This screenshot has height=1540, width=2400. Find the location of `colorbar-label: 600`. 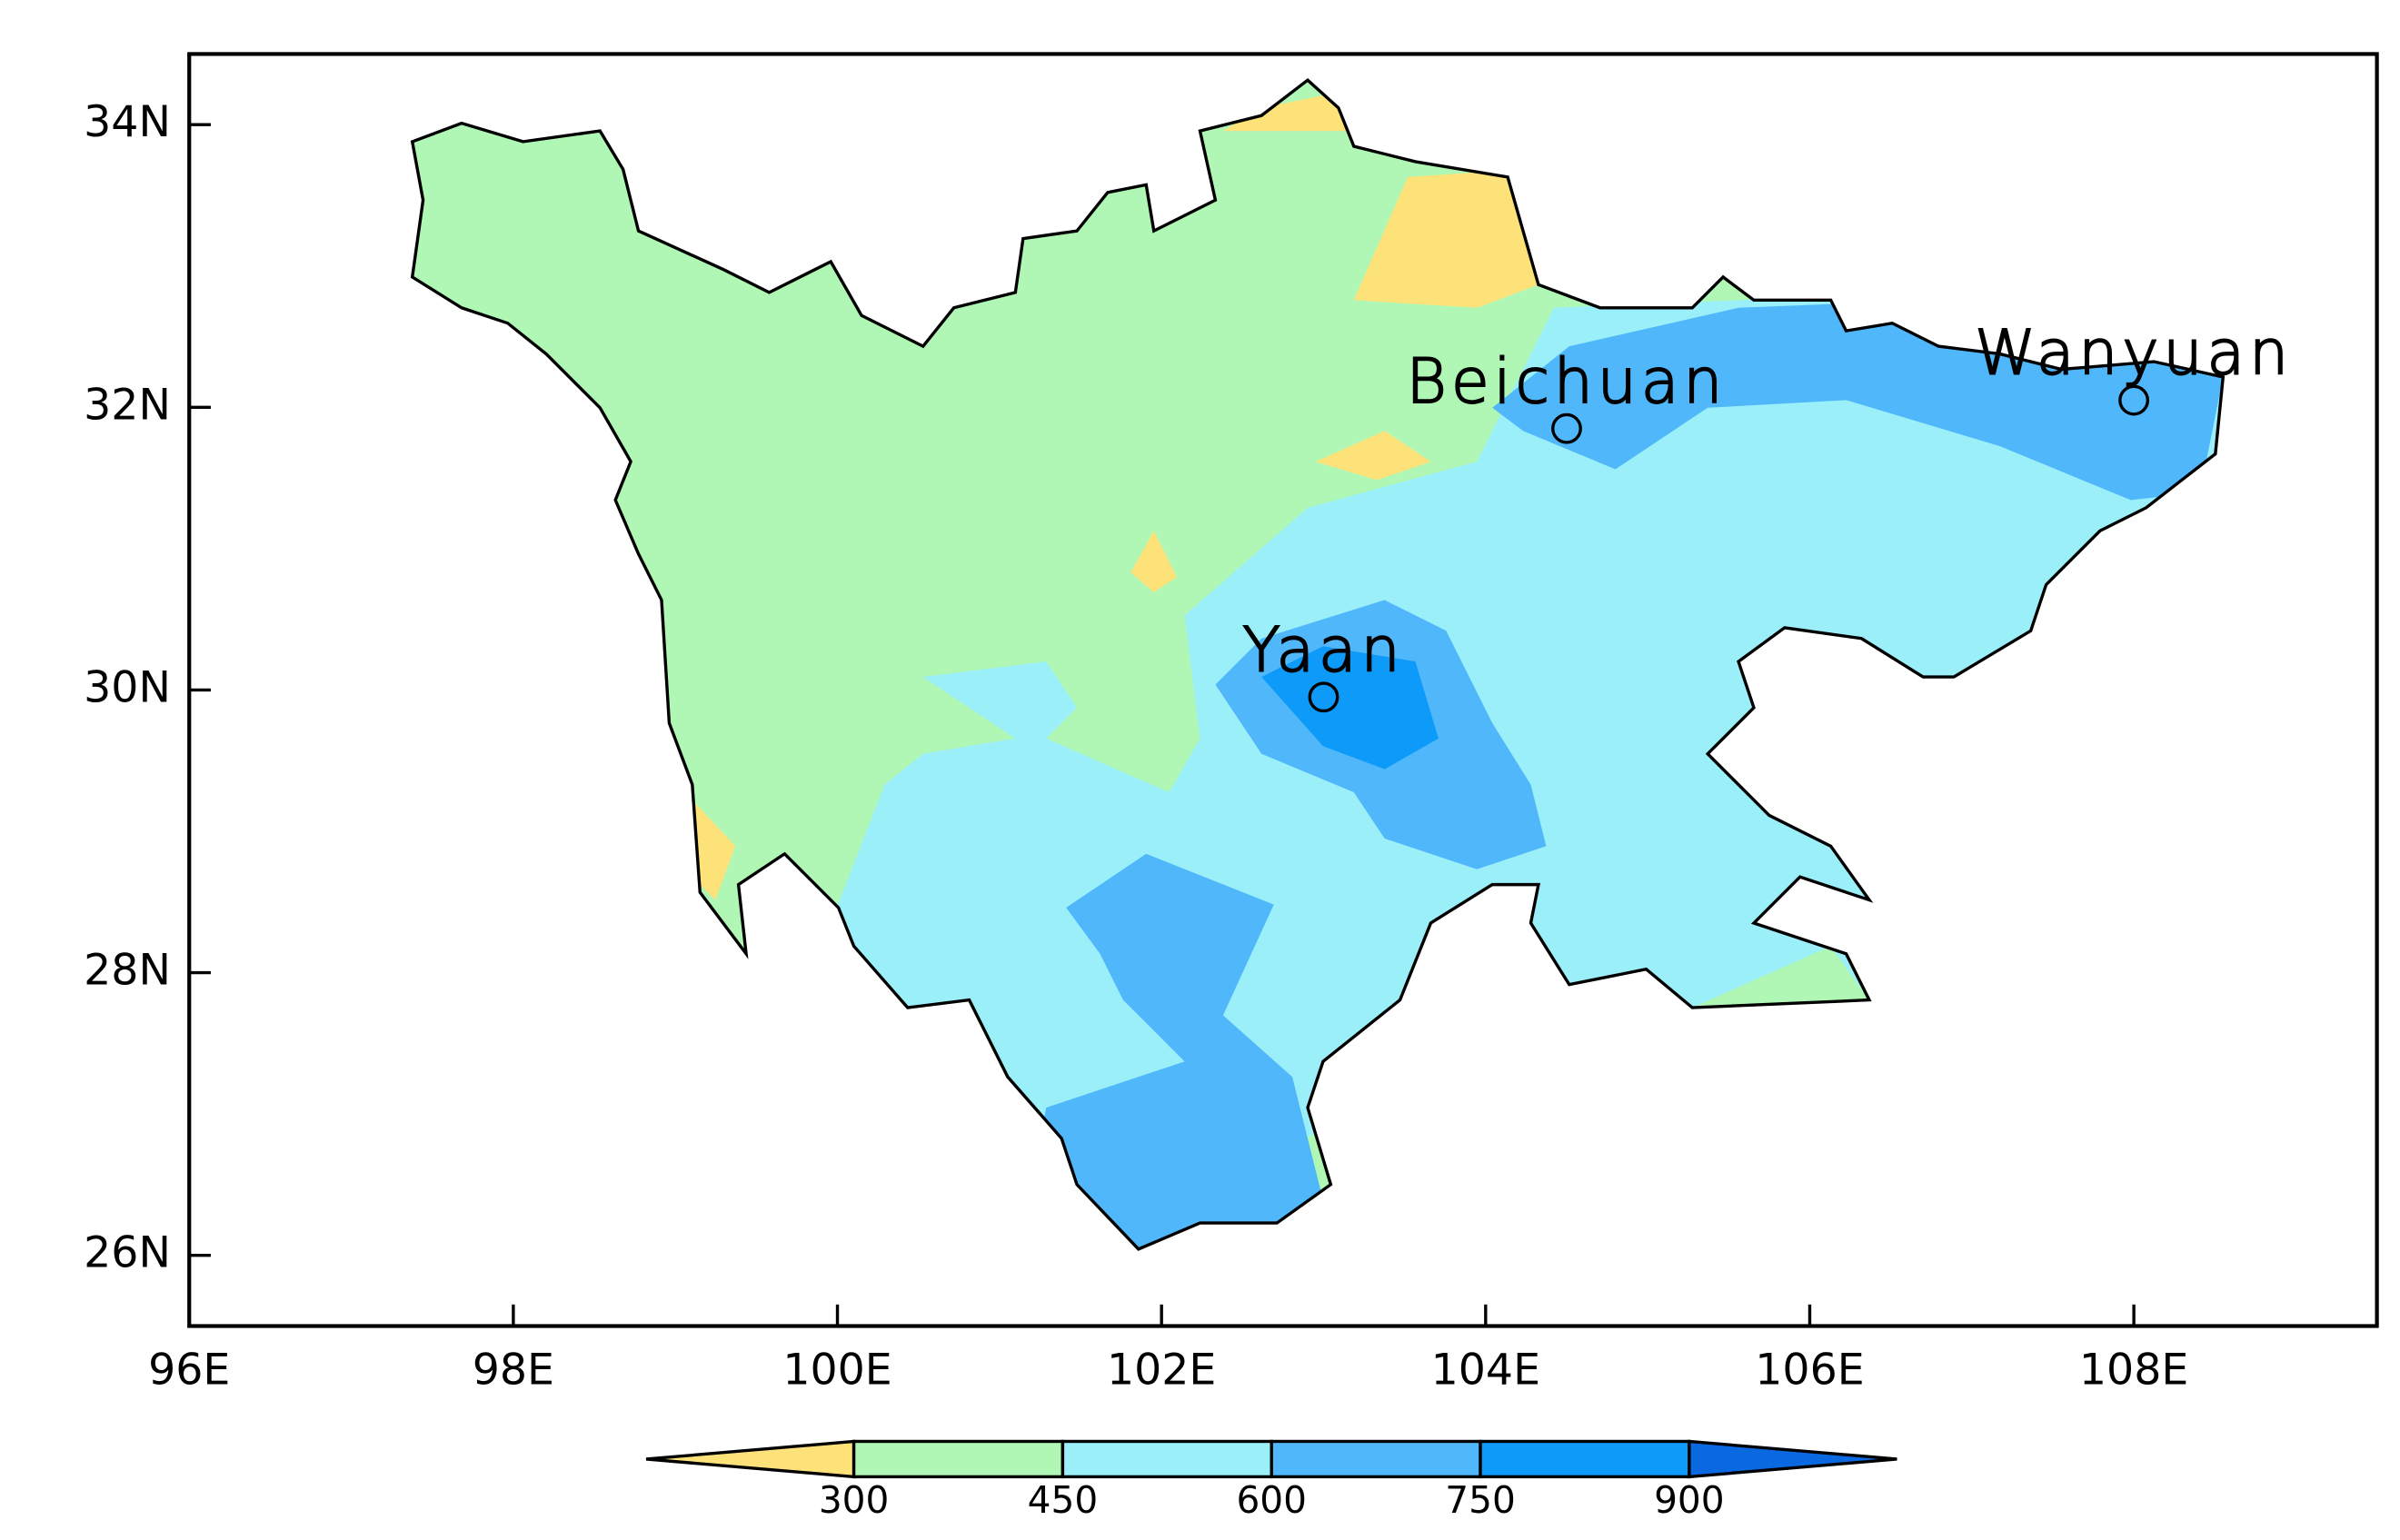

colorbar-label: 600 is located at coordinates (1271, 1500).